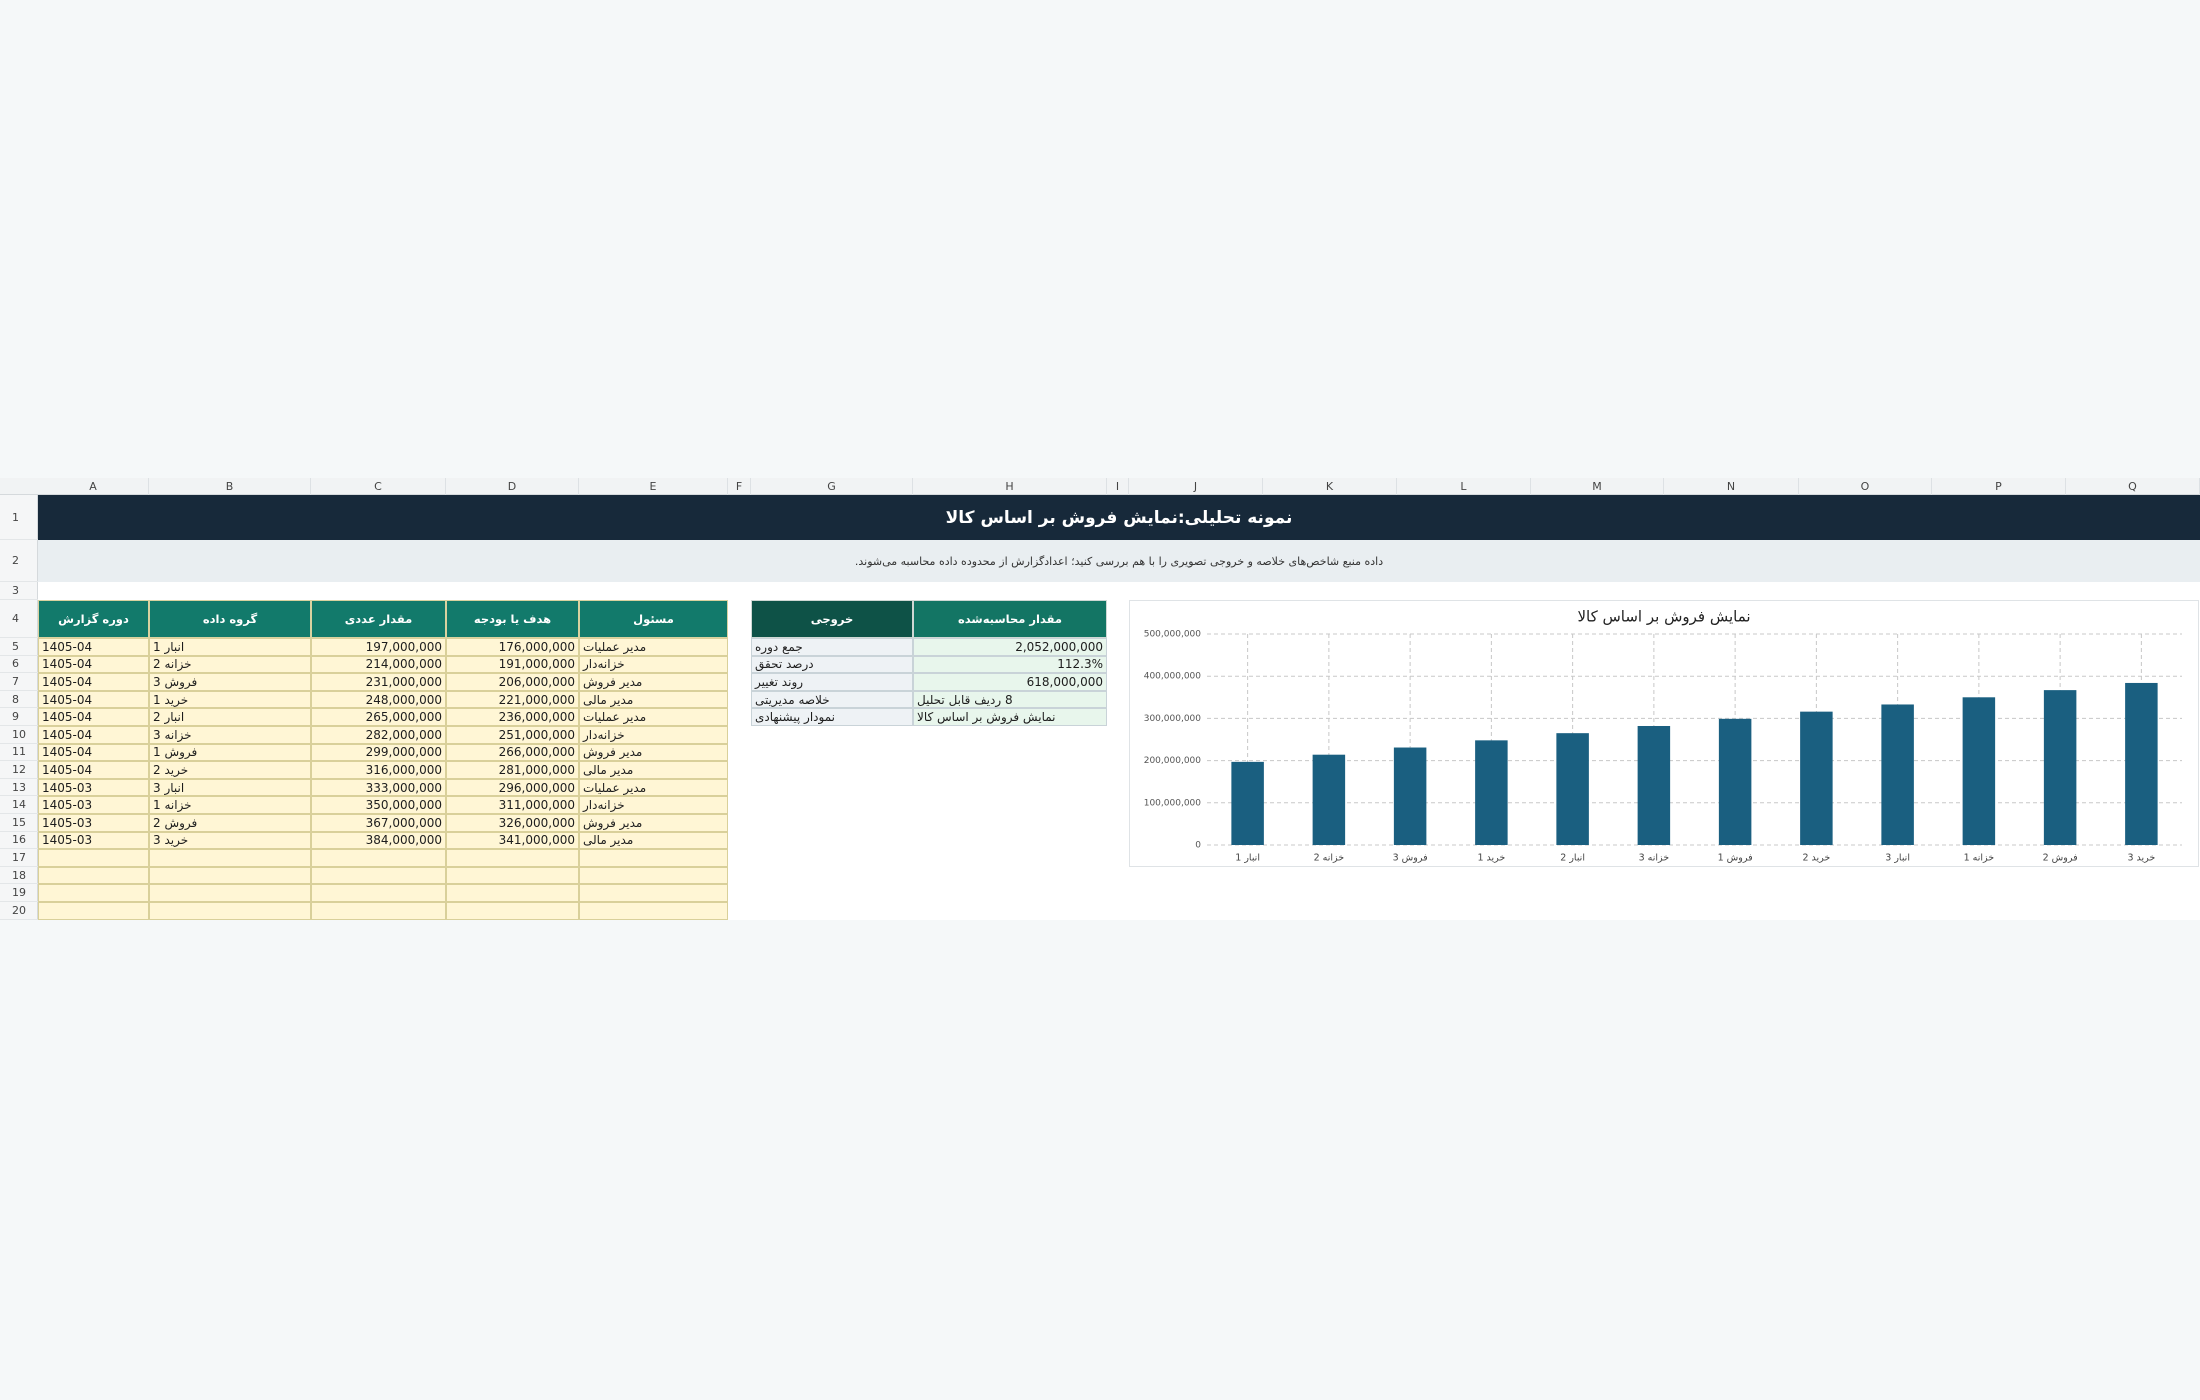  I want to click on table-cell: 231,000,000, so click(378, 682).